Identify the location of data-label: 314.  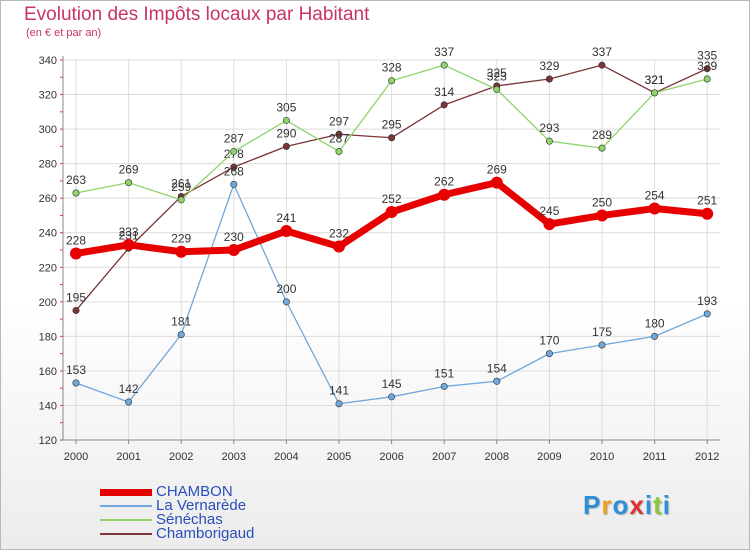
(444, 92).